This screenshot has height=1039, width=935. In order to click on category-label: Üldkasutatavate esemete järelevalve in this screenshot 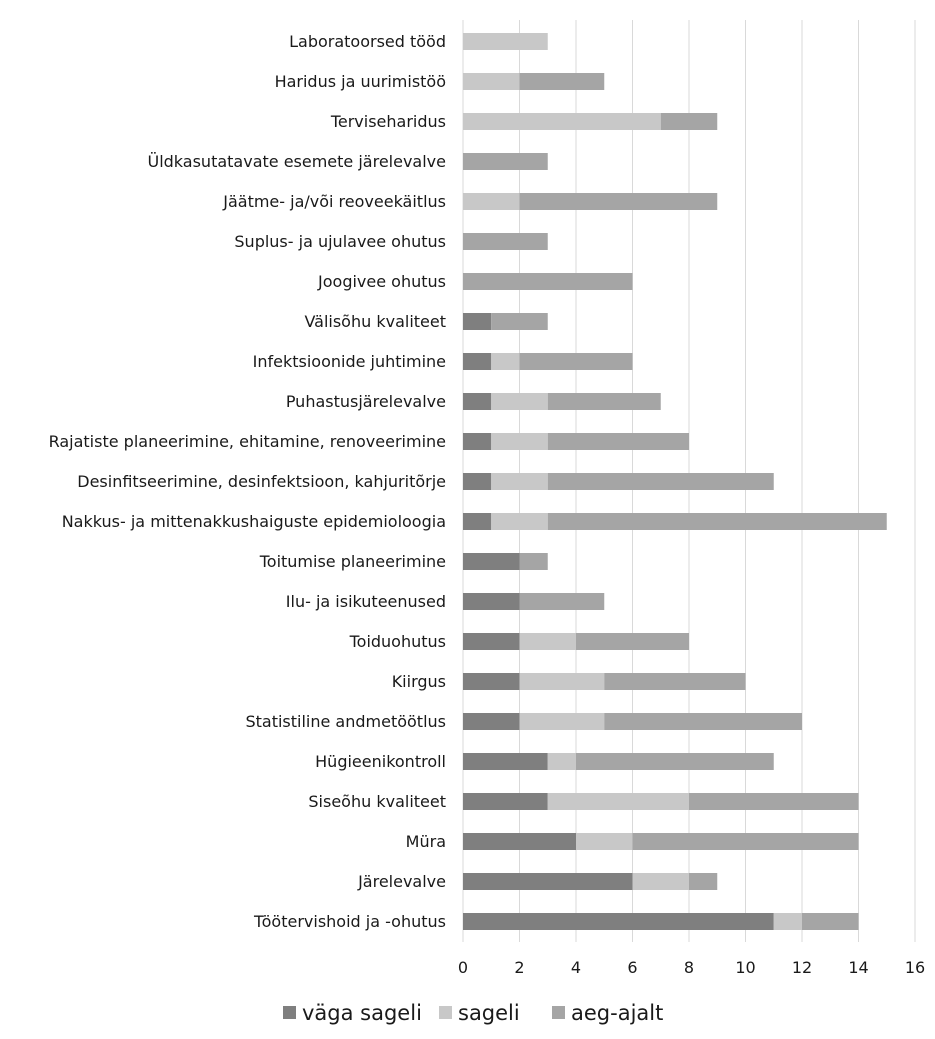, I will do `click(296, 161)`.